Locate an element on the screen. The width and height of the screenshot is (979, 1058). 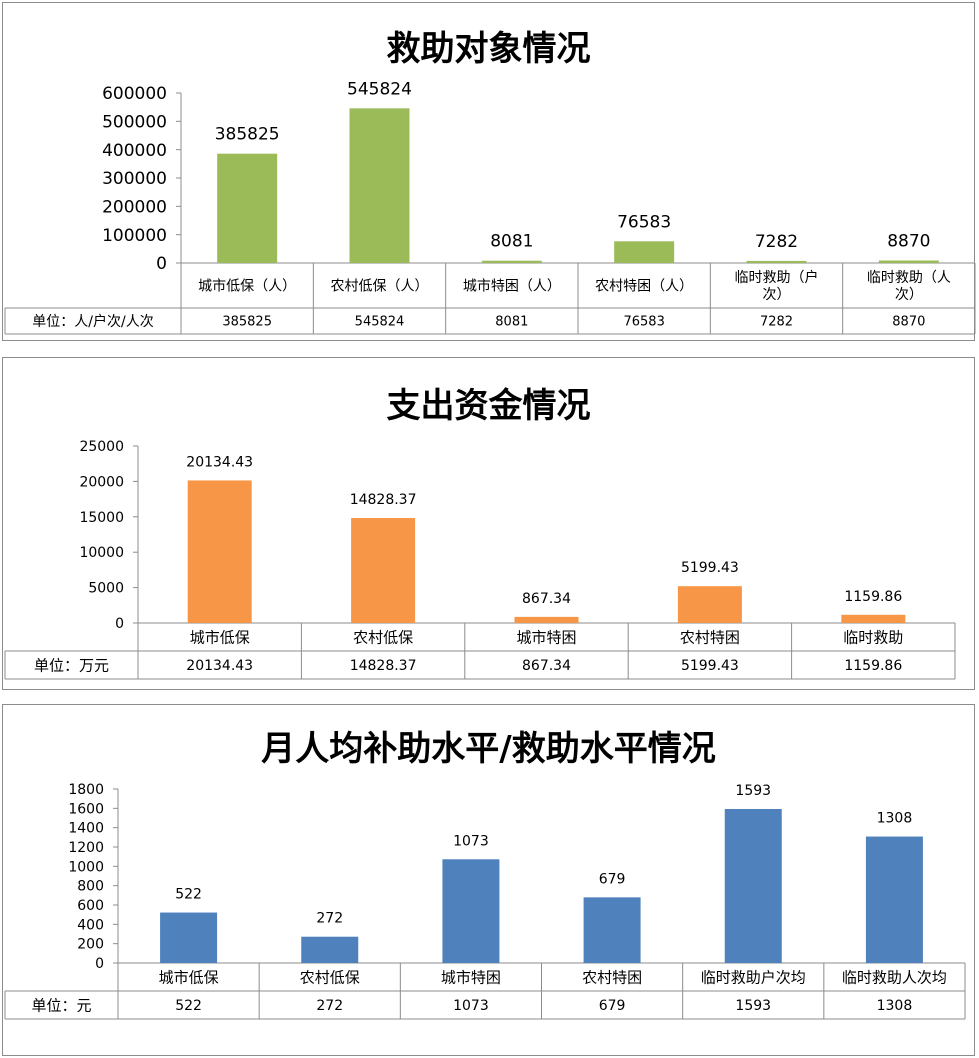
unit-label: 单位：万元 is located at coordinates (71, 665).